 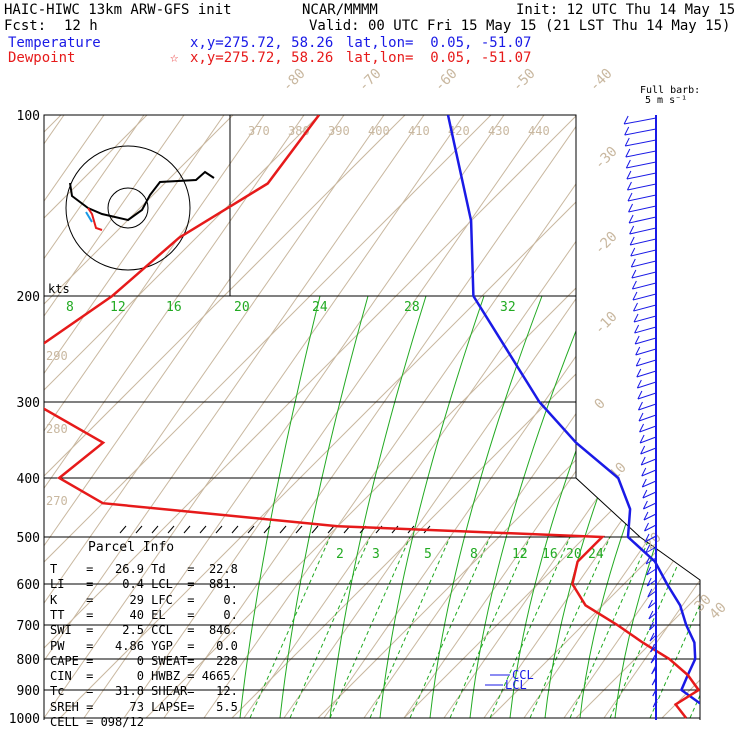 What do you see at coordinates (97, 722) in the screenshot?
I see `parcel-info-row: CELL = 098/12` at bounding box center [97, 722].